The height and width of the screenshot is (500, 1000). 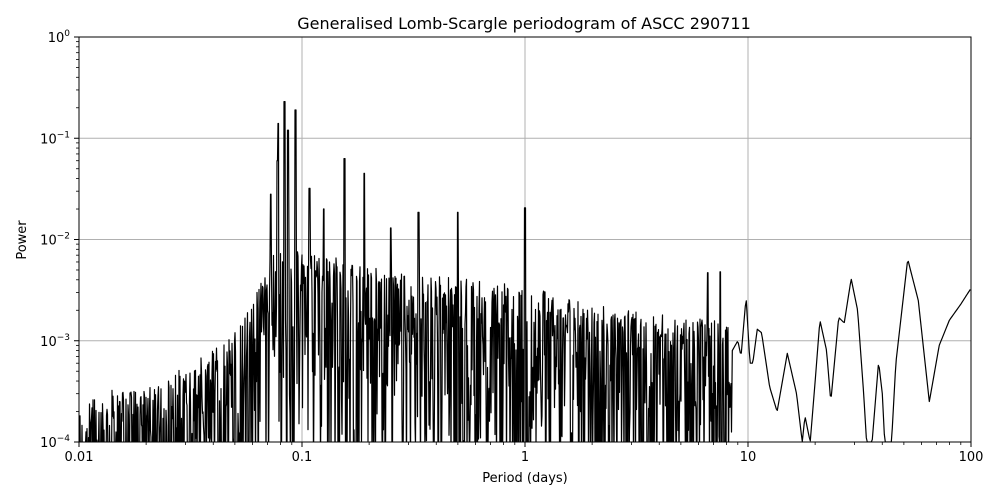 I want to click on y-axis-label: Power, so click(x=22, y=240).